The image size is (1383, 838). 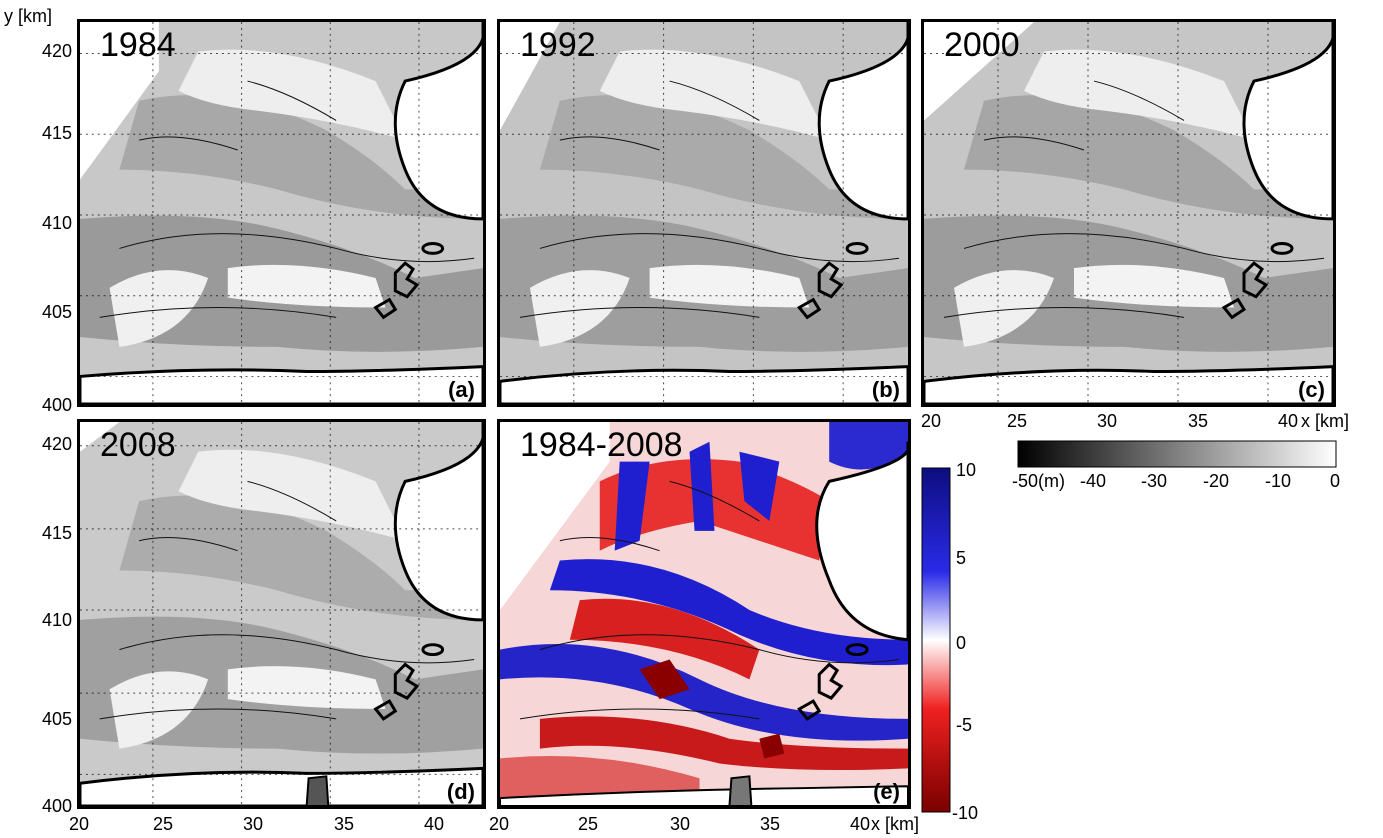 What do you see at coordinates (1335, 481) in the screenshot?
I see `depth-colorbar-tick: 0` at bounding box center [1335, 481].